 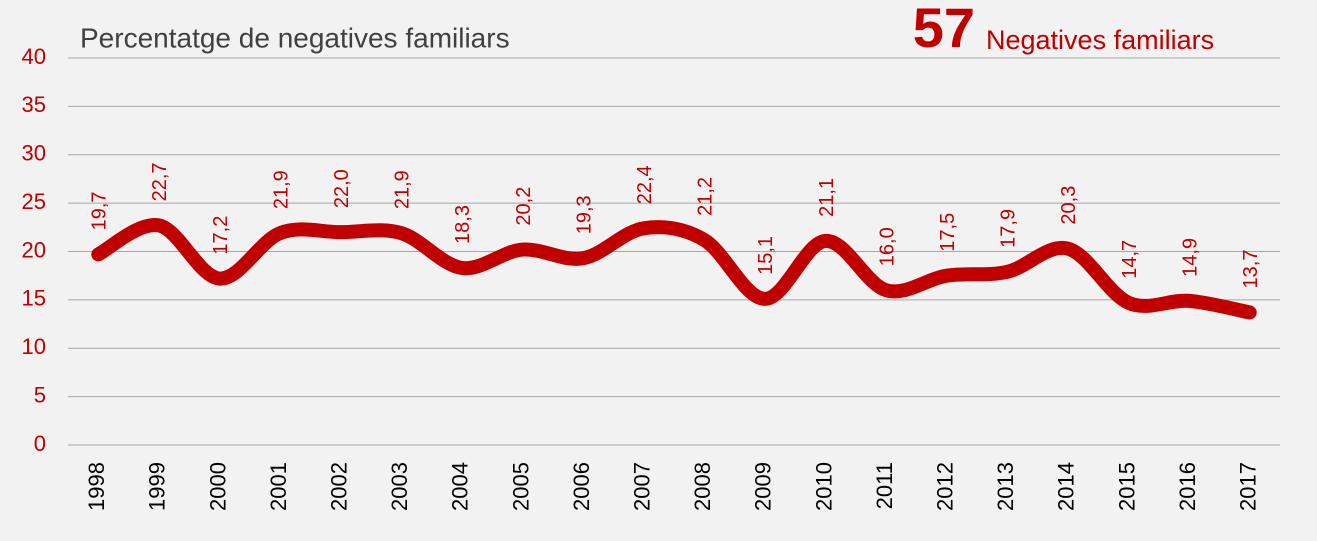 What do you see at coordinates (34, 249) in the screenshot?
I see `y-tick-label: 20` at bounding box center [34, 249].